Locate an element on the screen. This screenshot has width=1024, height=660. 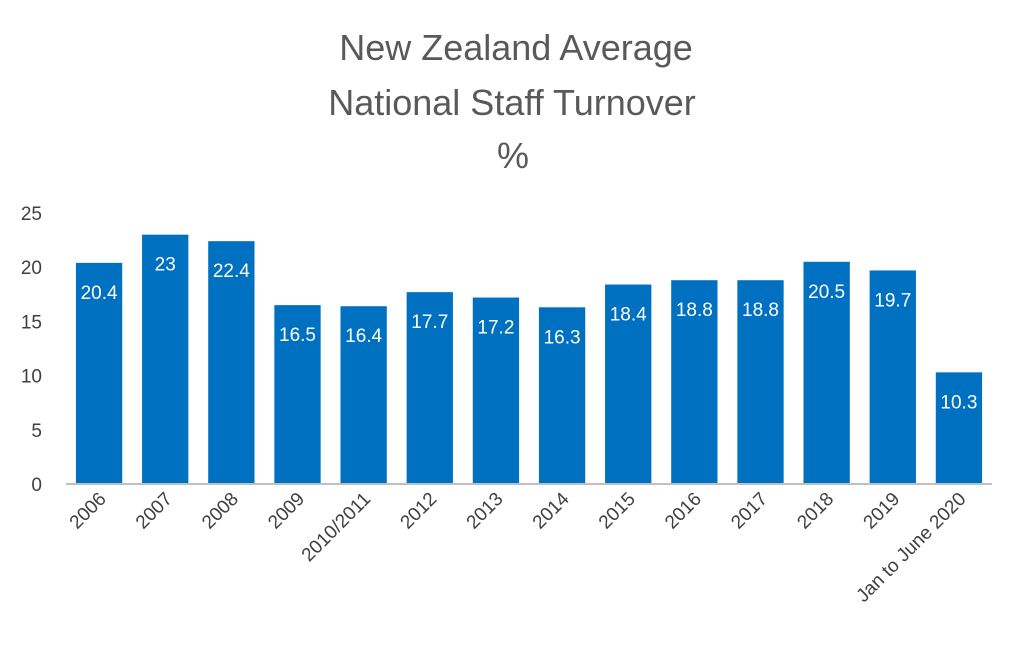
x-category-label: 2008 is located at coordinates (220, 511).